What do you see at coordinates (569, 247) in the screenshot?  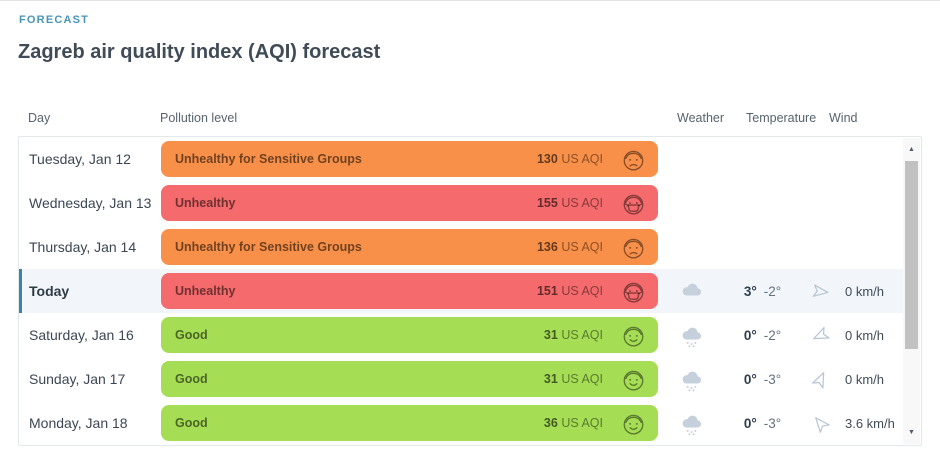 I see `aqi-value: 136 US AQI` at bounding box center [569, 247].